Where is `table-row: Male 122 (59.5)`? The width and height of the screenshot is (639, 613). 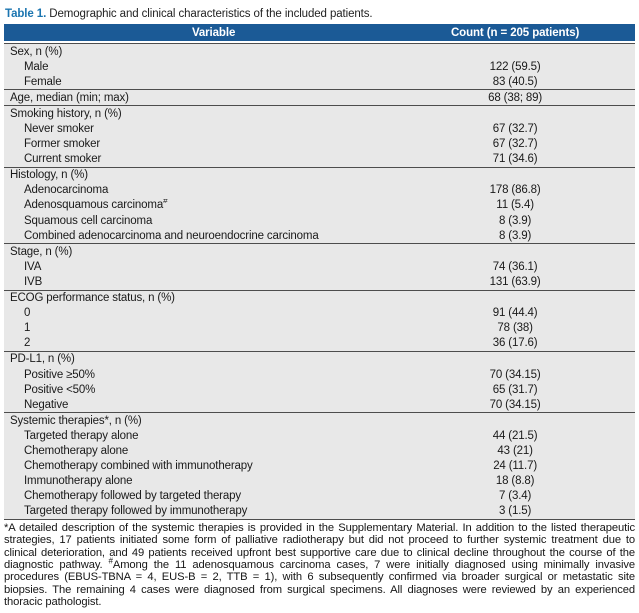
table-row: Male 122 (59.5) is located at coordinates (319, 67).